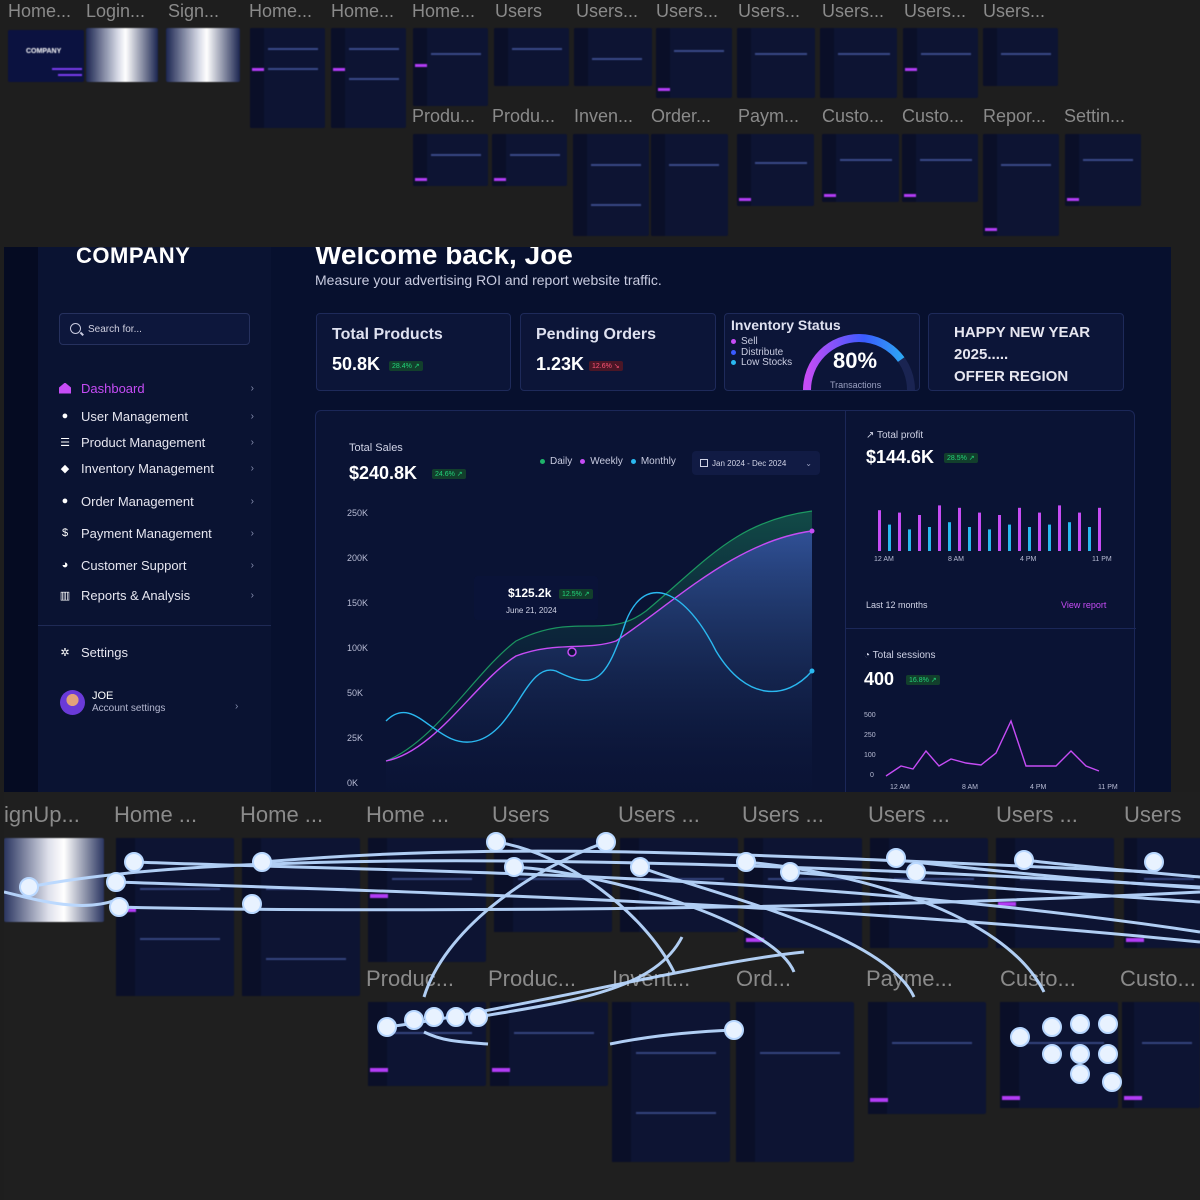  Describe the element at coordinates (163, 329) in the screenshot. I see `search-input` at that location.